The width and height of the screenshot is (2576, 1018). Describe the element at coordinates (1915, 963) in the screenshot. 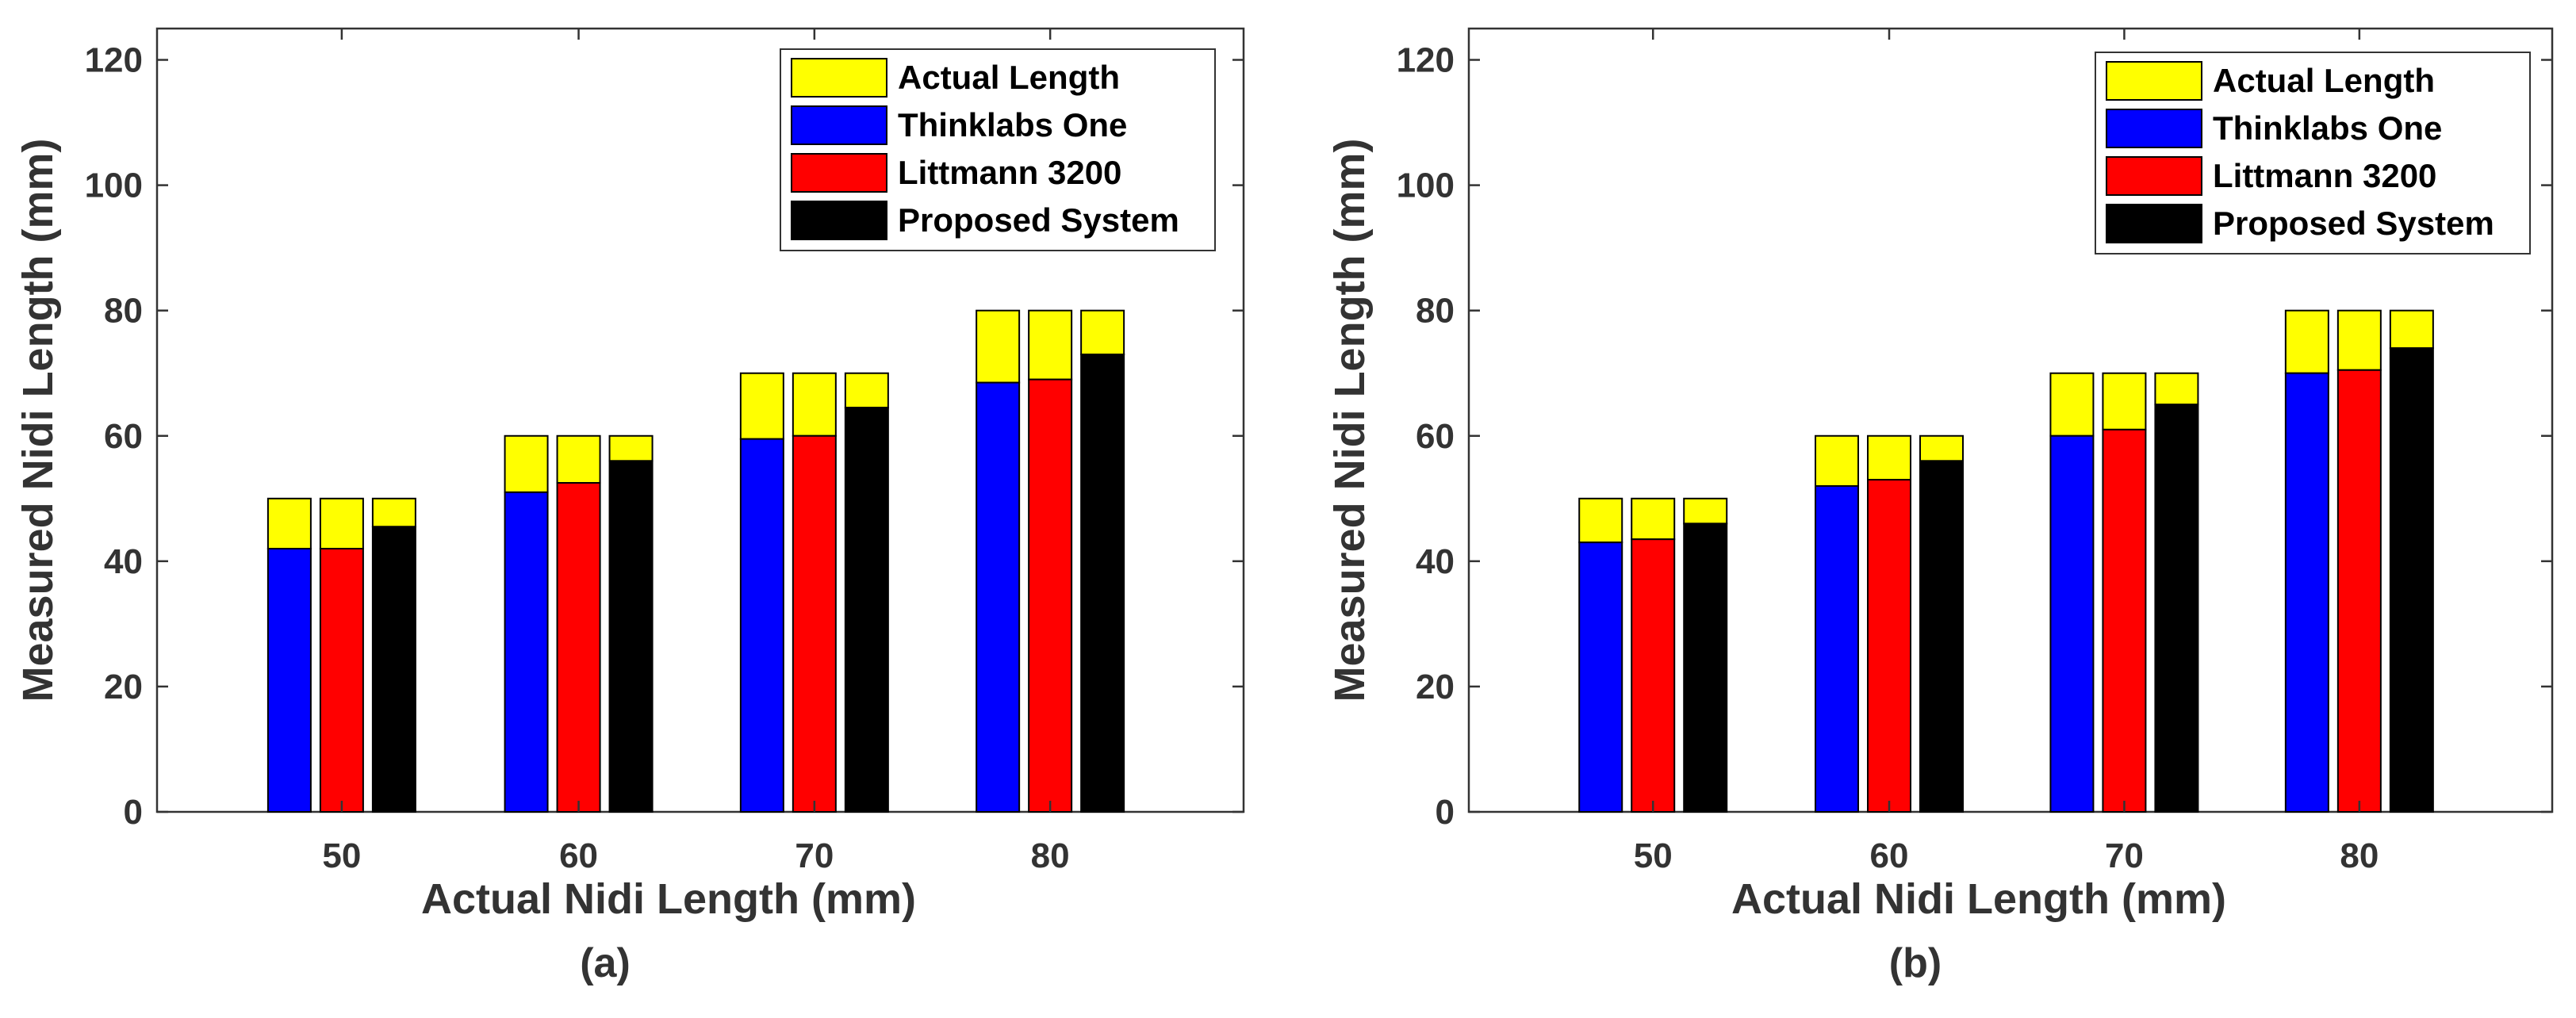

I see `panel-subtitle: (b)` at that location.